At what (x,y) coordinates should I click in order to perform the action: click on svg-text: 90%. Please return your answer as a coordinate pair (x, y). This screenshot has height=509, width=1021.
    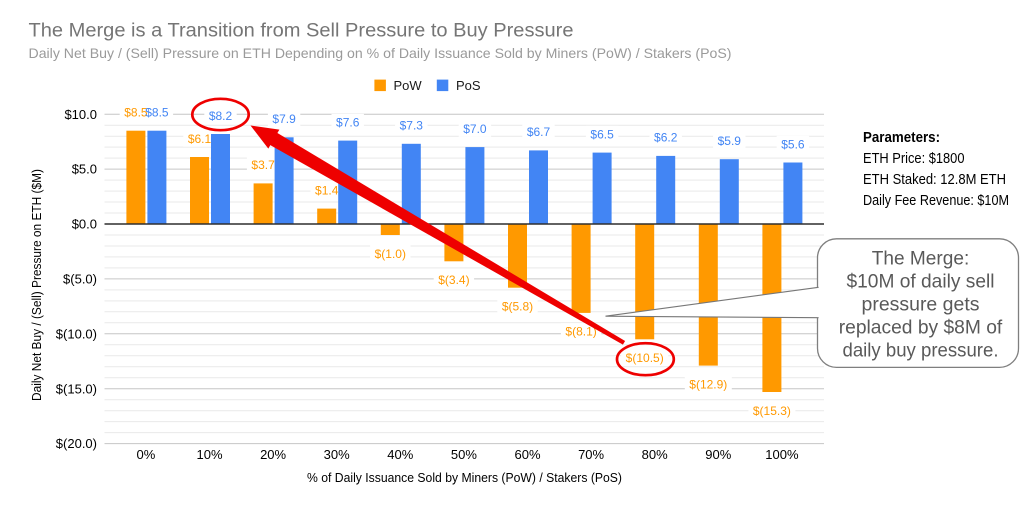
    Looking at the image, I should click on (718, 454).